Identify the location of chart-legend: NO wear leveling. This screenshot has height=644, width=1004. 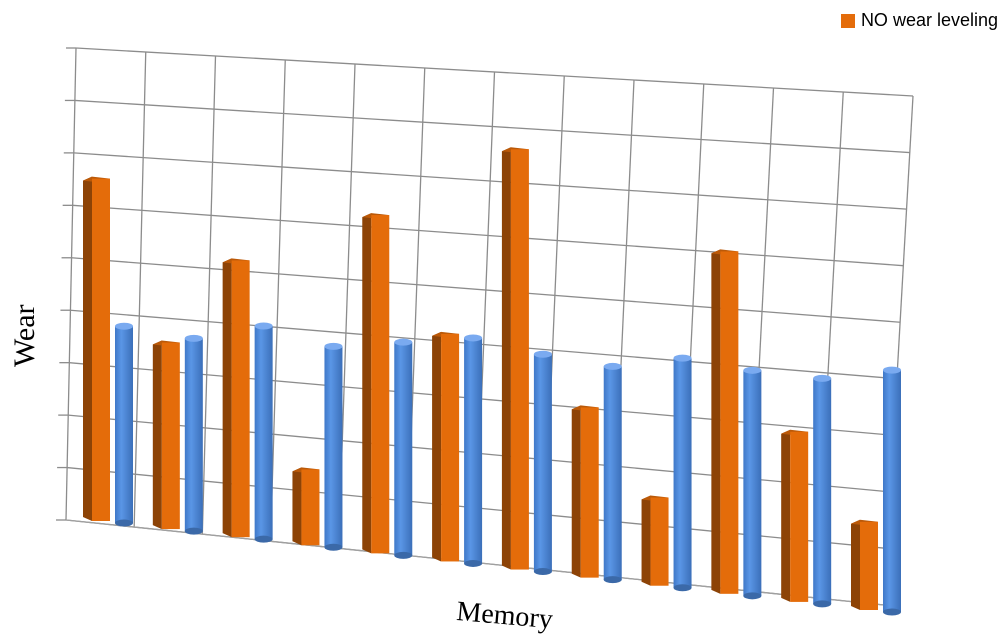
(919, 20).